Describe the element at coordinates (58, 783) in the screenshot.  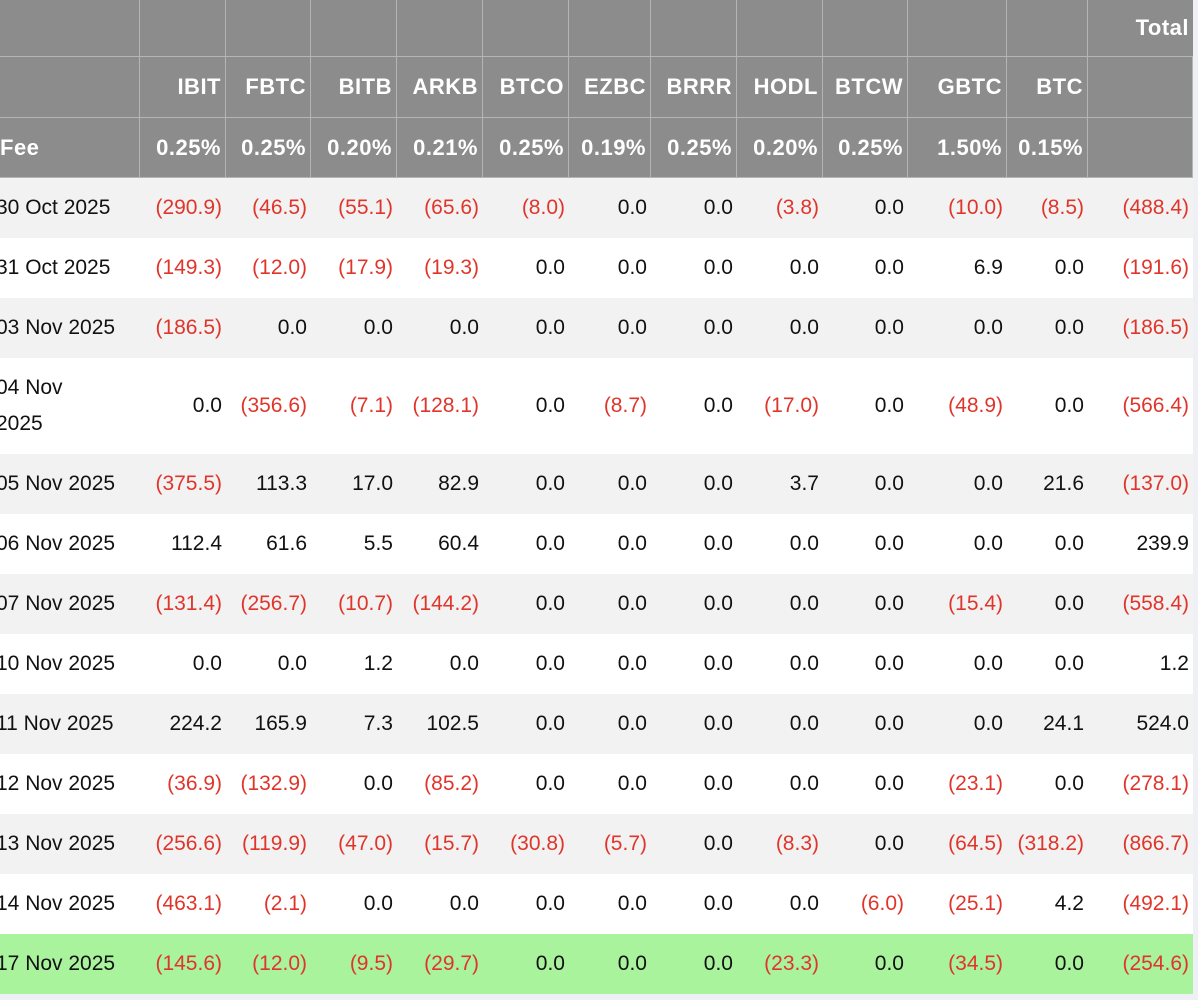
I see `date: 12 Nov 2025` at that location.